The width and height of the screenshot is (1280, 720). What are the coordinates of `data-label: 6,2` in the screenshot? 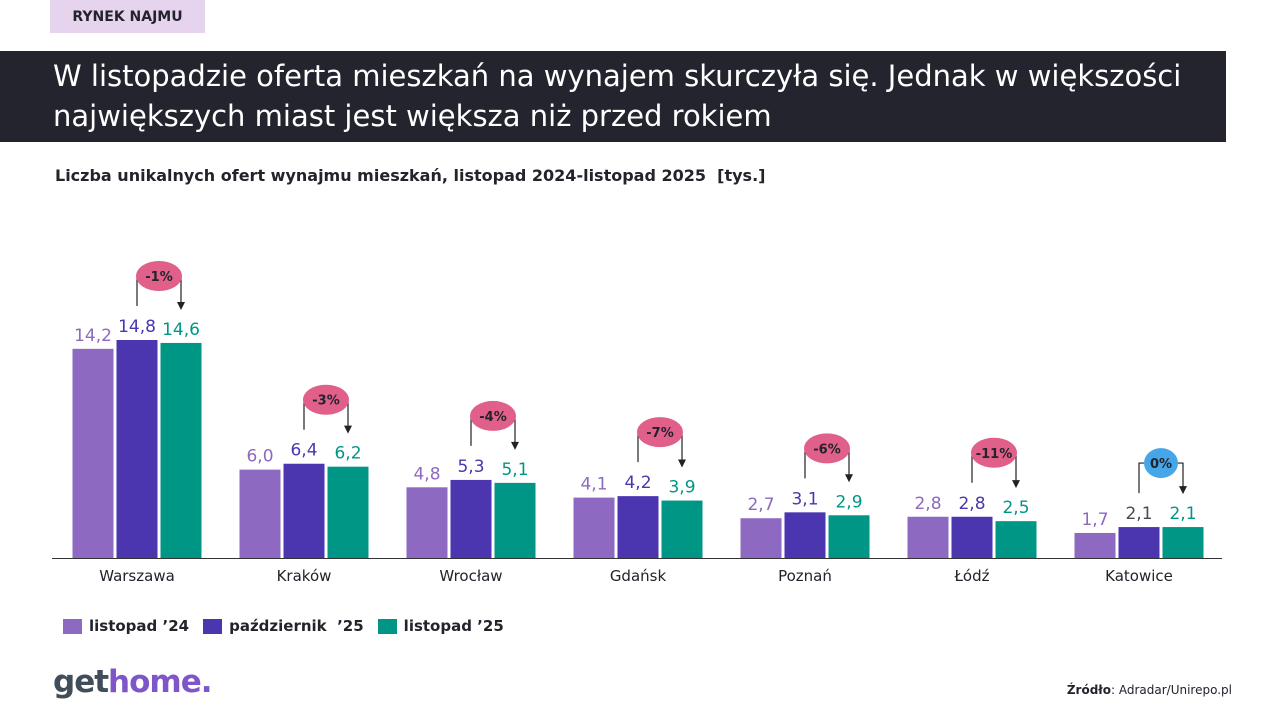 It's located at (347, 454).